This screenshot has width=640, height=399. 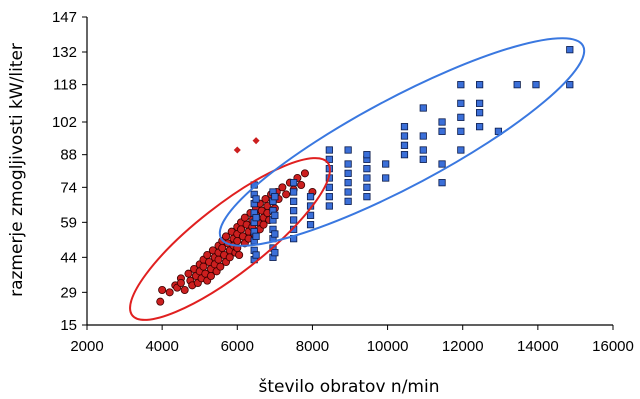 I want to click on x-tick-label: 12000, so click(x=463, y=346).